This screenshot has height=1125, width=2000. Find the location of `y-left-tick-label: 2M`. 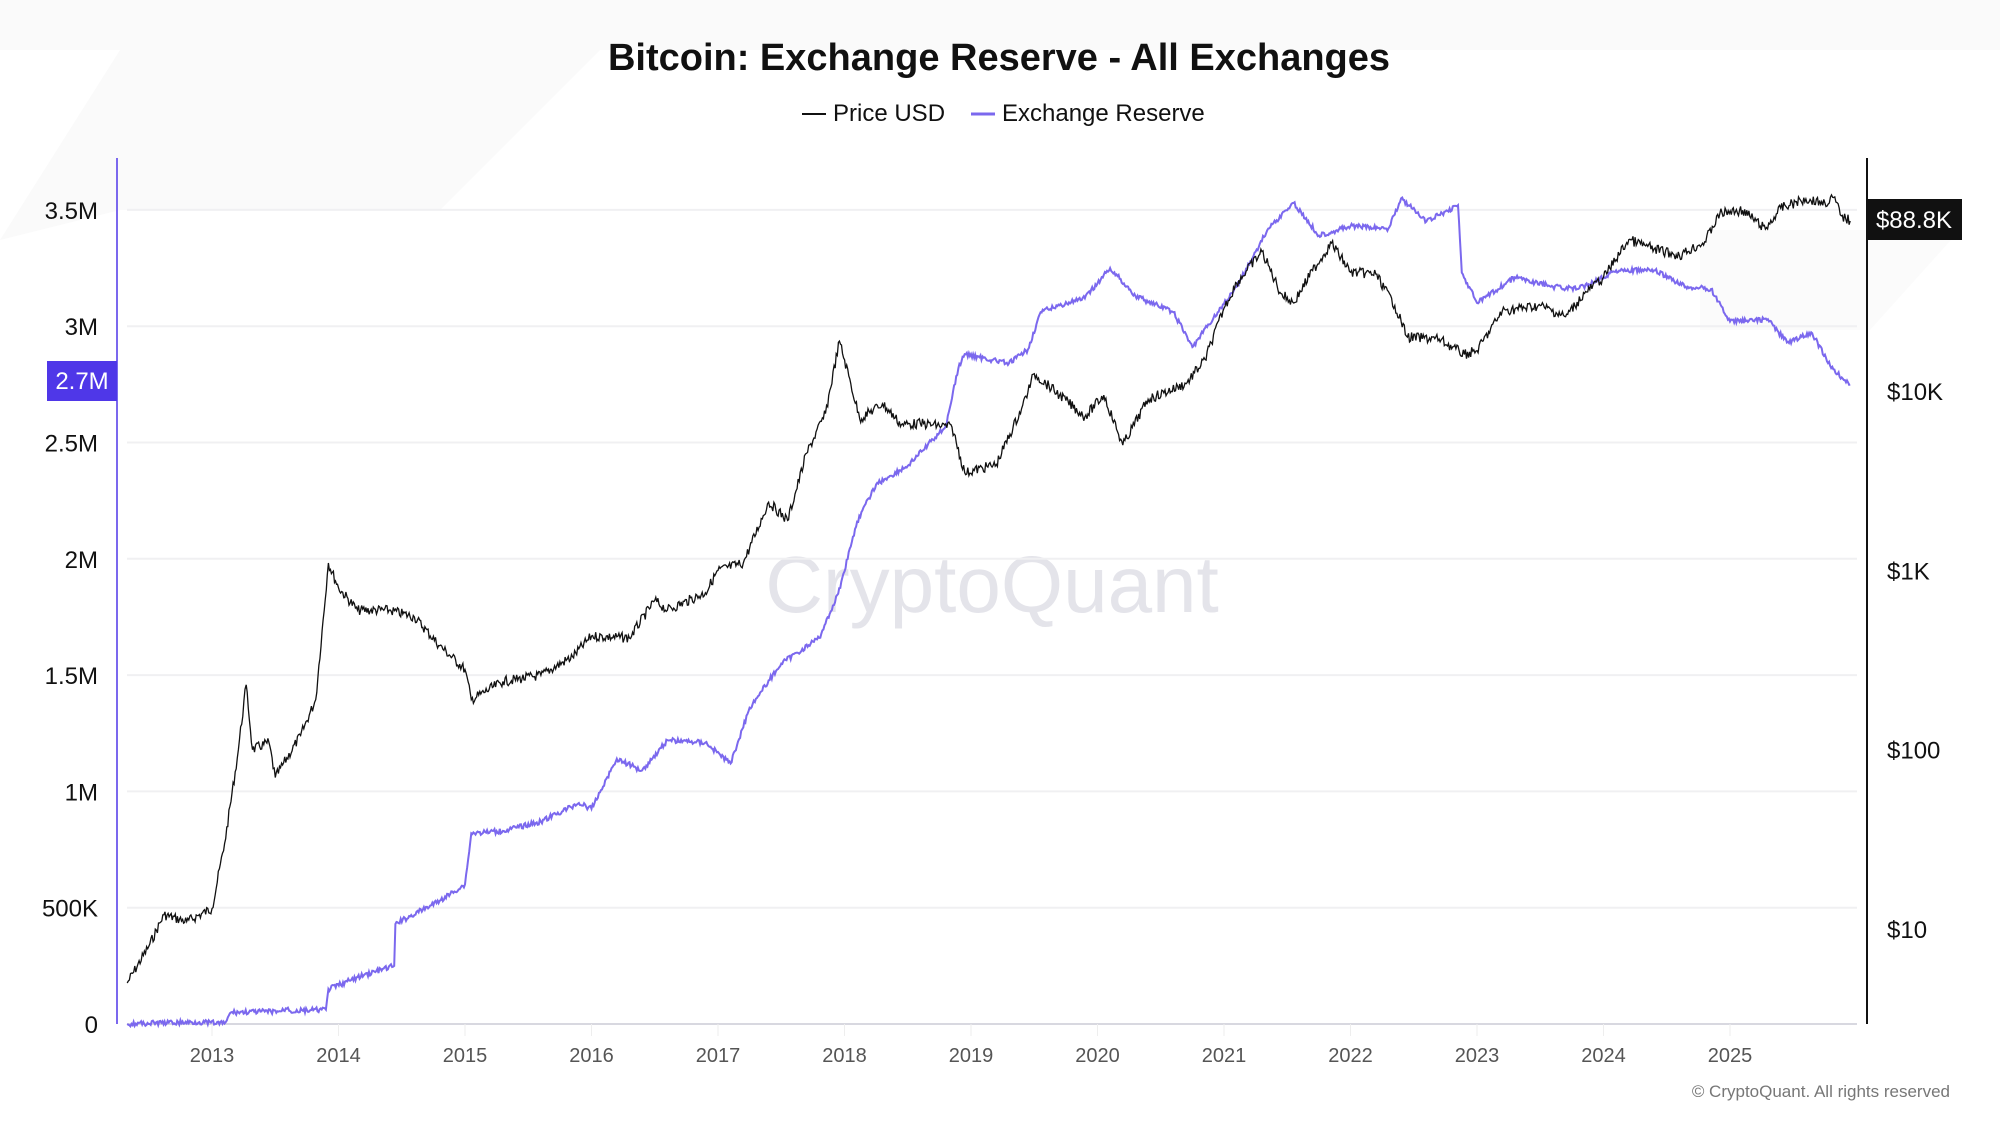

y-left-tick-label: 2M is located at coordinates (81, 560).